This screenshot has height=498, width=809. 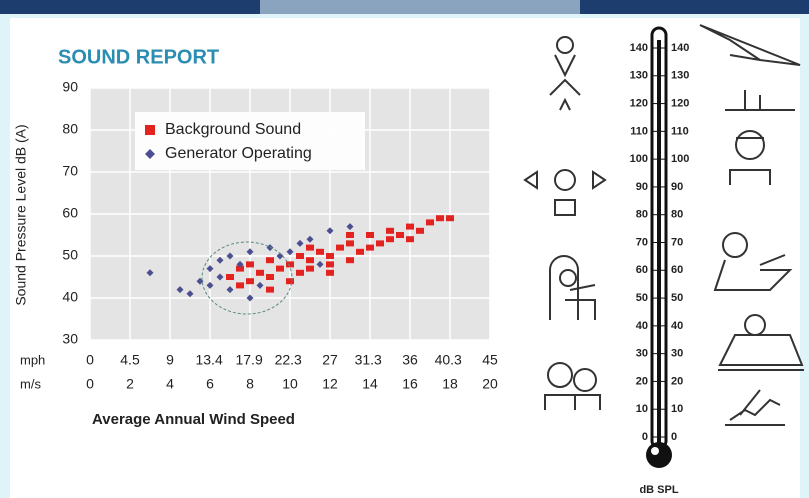 I want to click on x2-tick-label: 22.3, so click(x=288, y=360).